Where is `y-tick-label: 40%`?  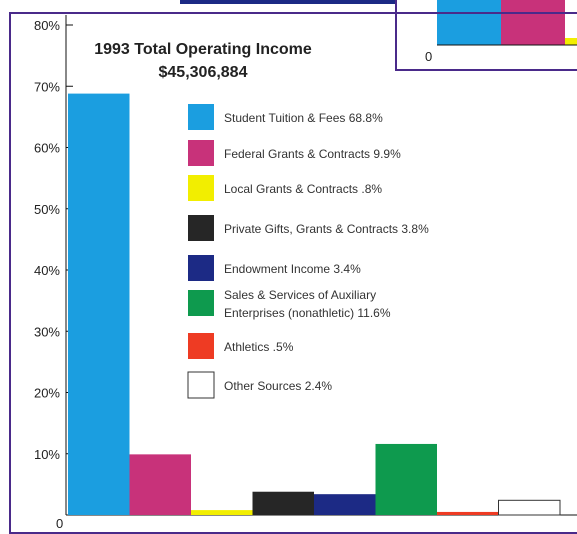 y-tick-label: 40% is located at coordinates (47, 270).